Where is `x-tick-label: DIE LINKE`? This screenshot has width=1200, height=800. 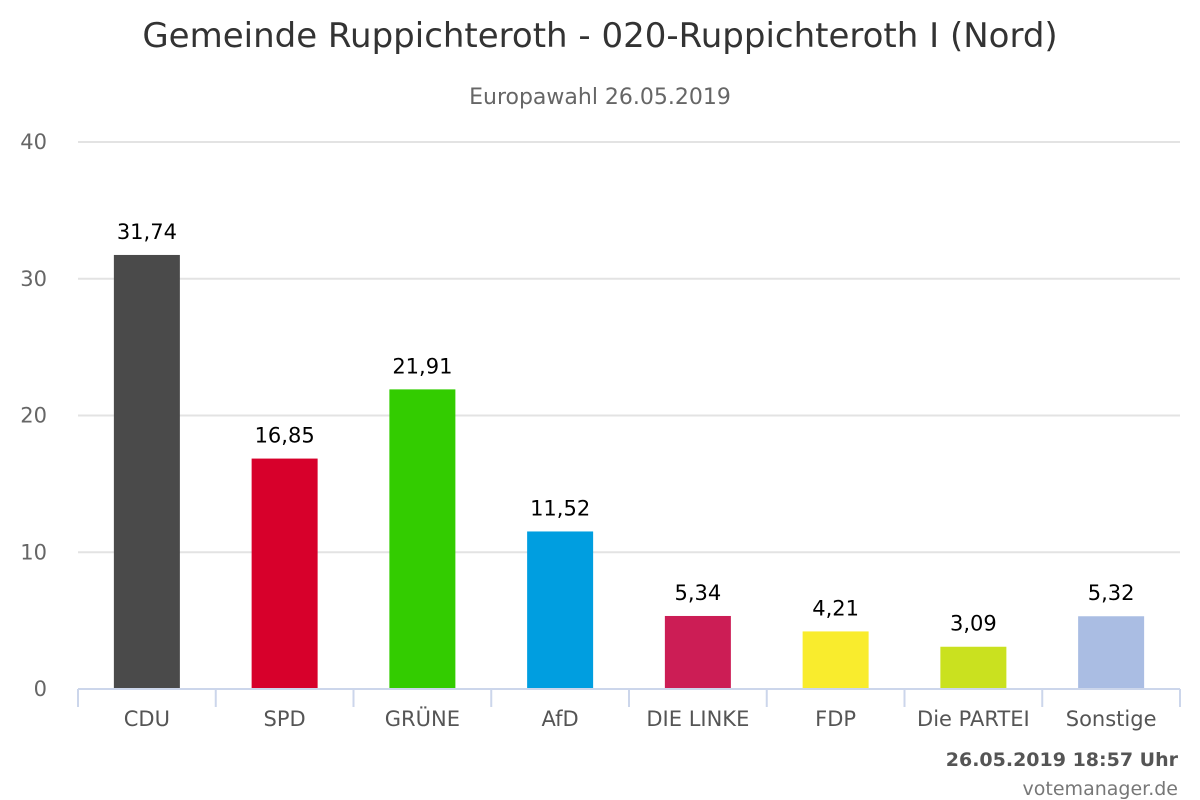
x-tick-label: DIE LINKE is located at coordinates (697, 719).